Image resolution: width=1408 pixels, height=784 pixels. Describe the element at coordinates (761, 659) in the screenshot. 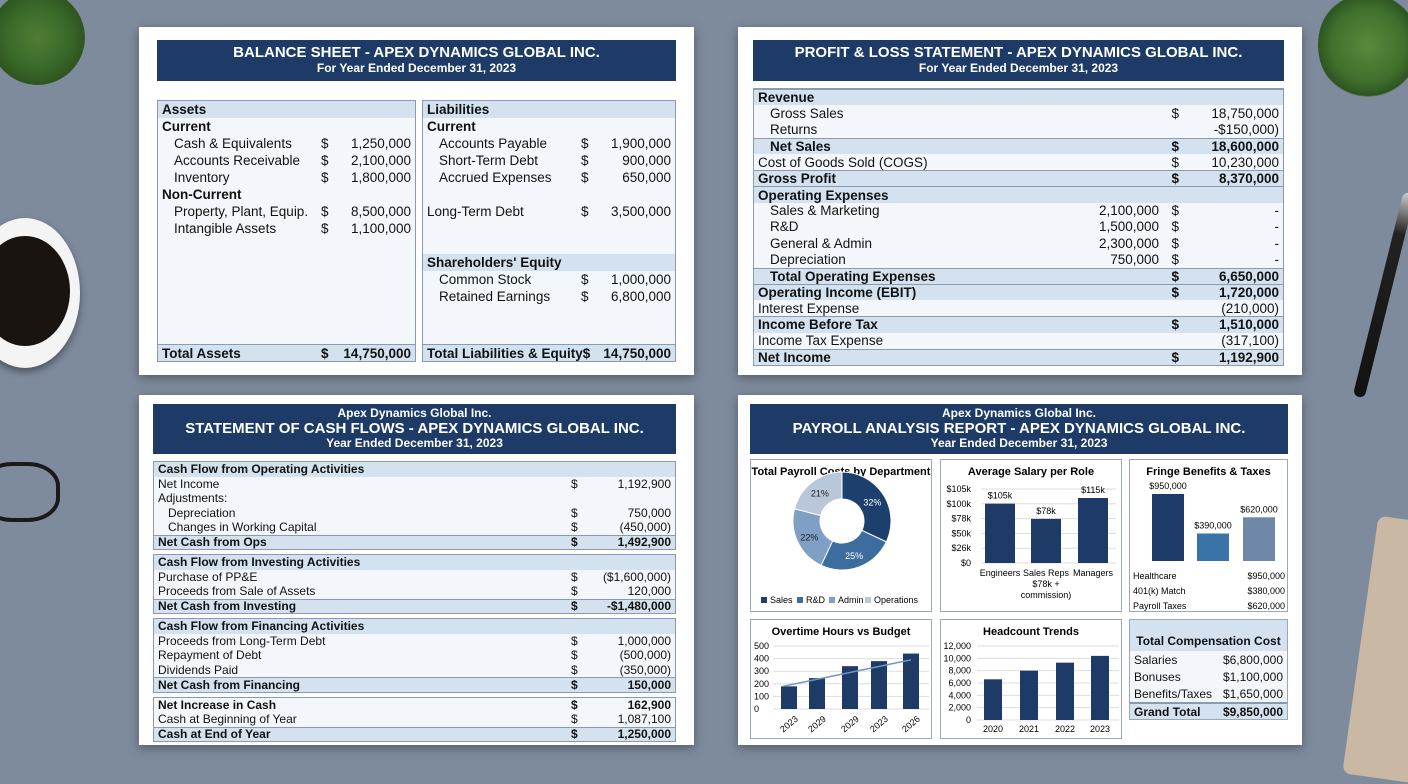

I see `y-tick-label: 400` at that location.